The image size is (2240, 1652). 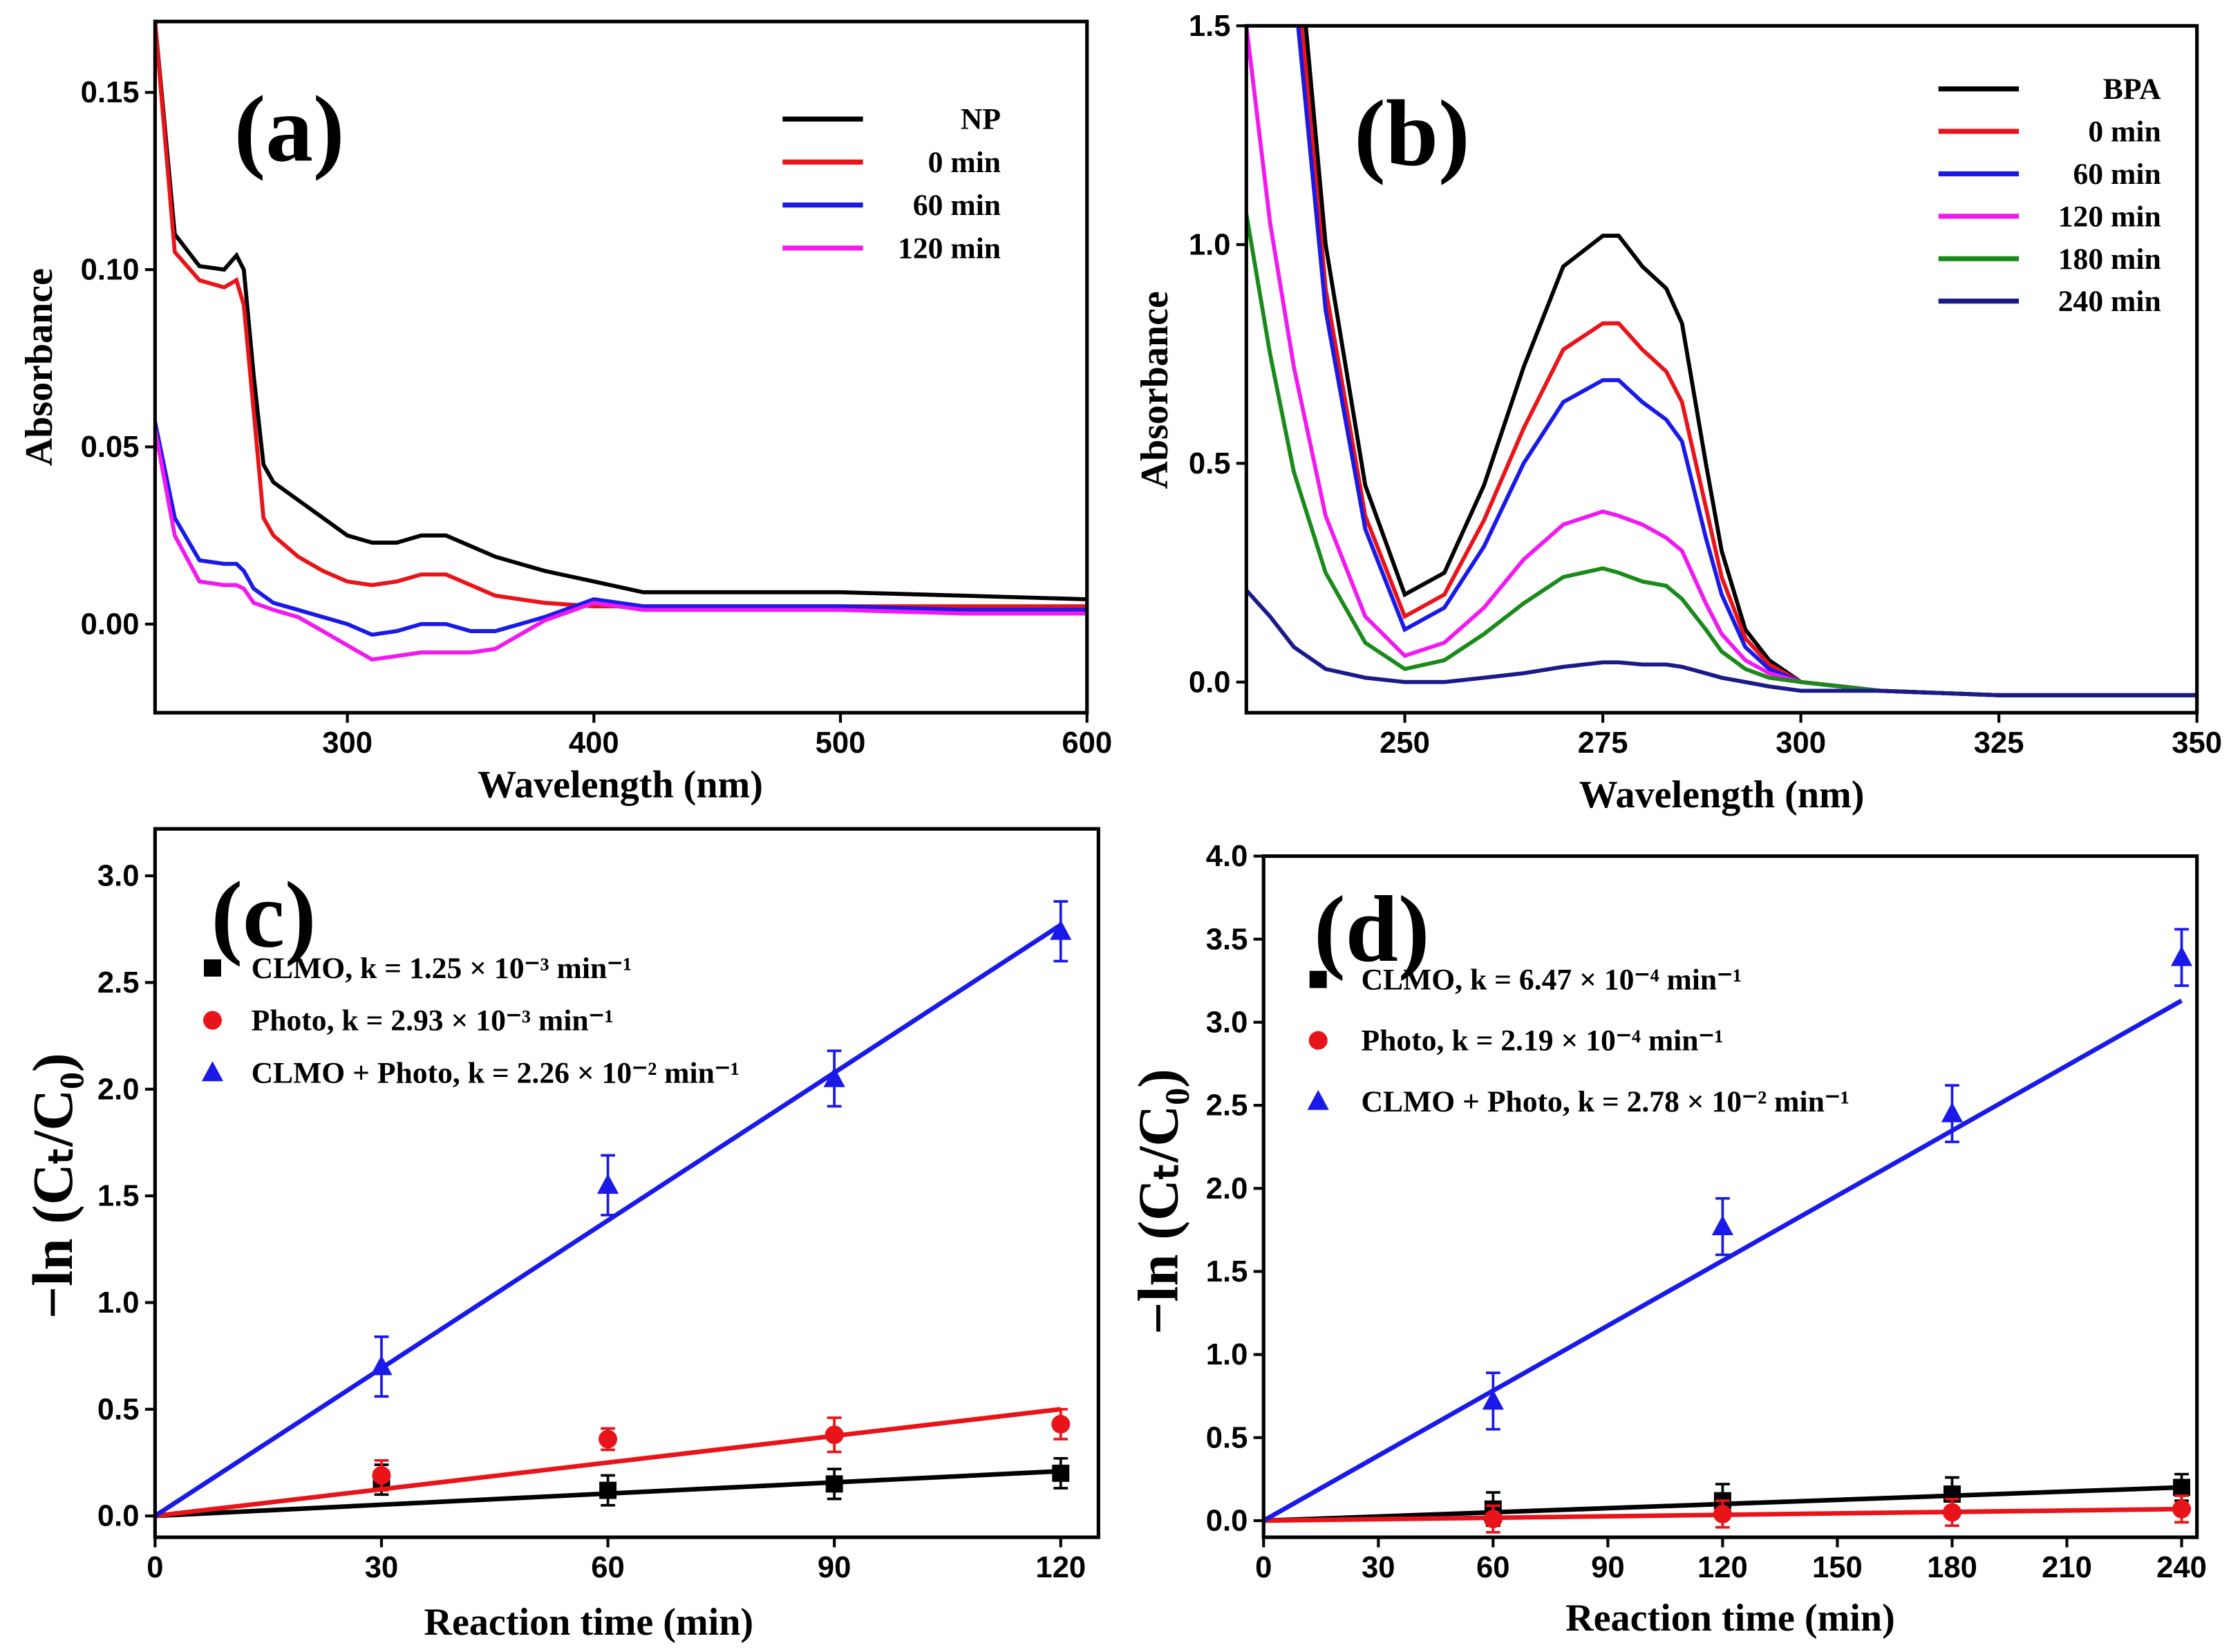 I want to click on x-tick-label: 500, so click(x=841, y=743).